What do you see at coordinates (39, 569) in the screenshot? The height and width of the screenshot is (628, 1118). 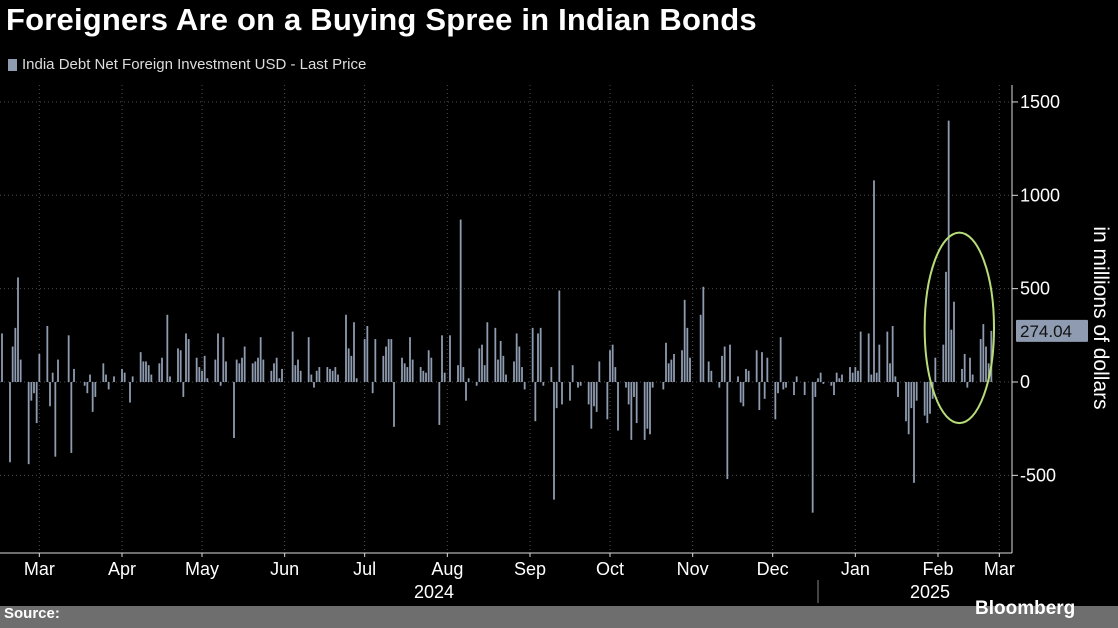 I see `x-tick-label-0: Mar` at bounding box center [39, 569].